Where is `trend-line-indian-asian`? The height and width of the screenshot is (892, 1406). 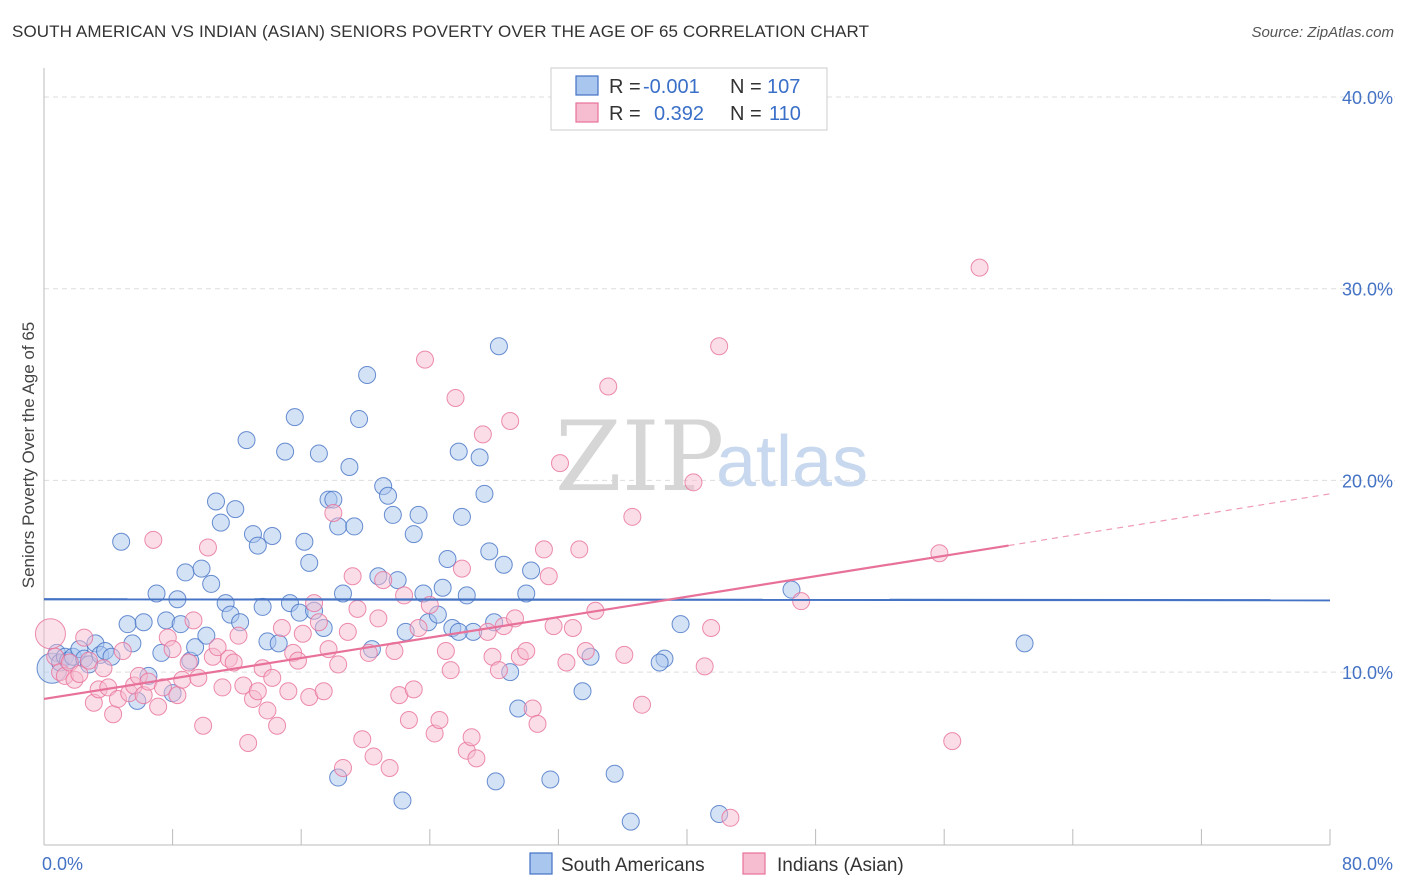 trend-line-indian-asian is located at coordinates (526, 622).